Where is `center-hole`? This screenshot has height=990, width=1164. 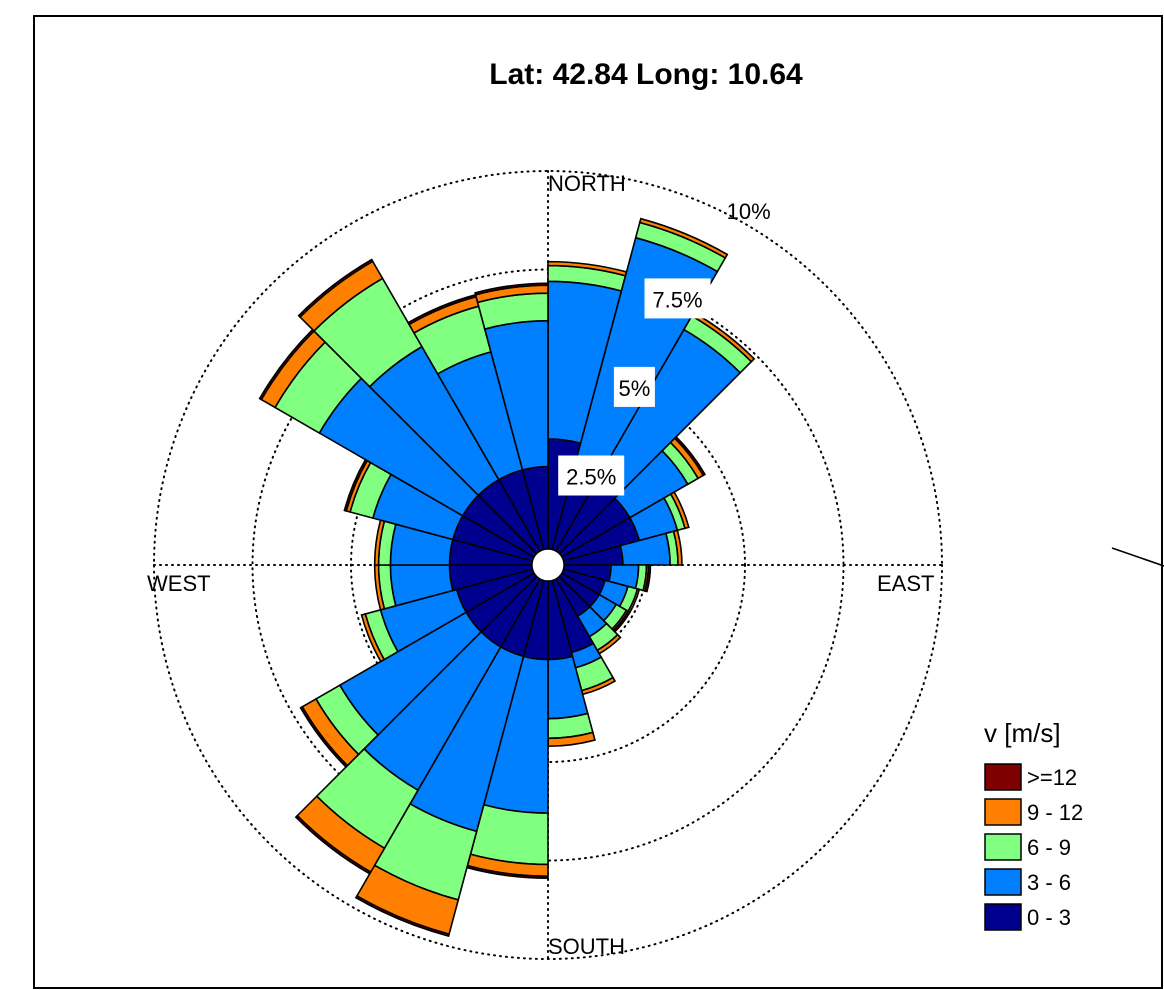
center-hole is located at coordinates (548, 565).